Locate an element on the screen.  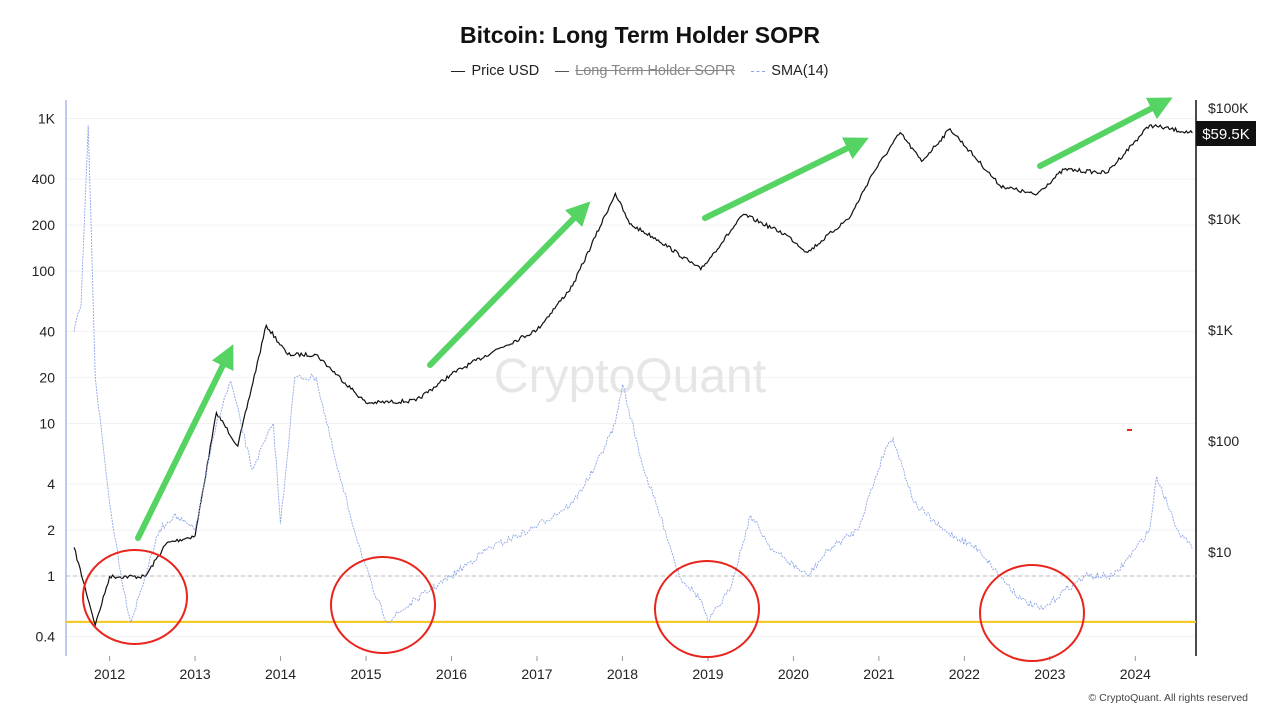
right-tick-label: $100K is located at coordinates (1228, 108).